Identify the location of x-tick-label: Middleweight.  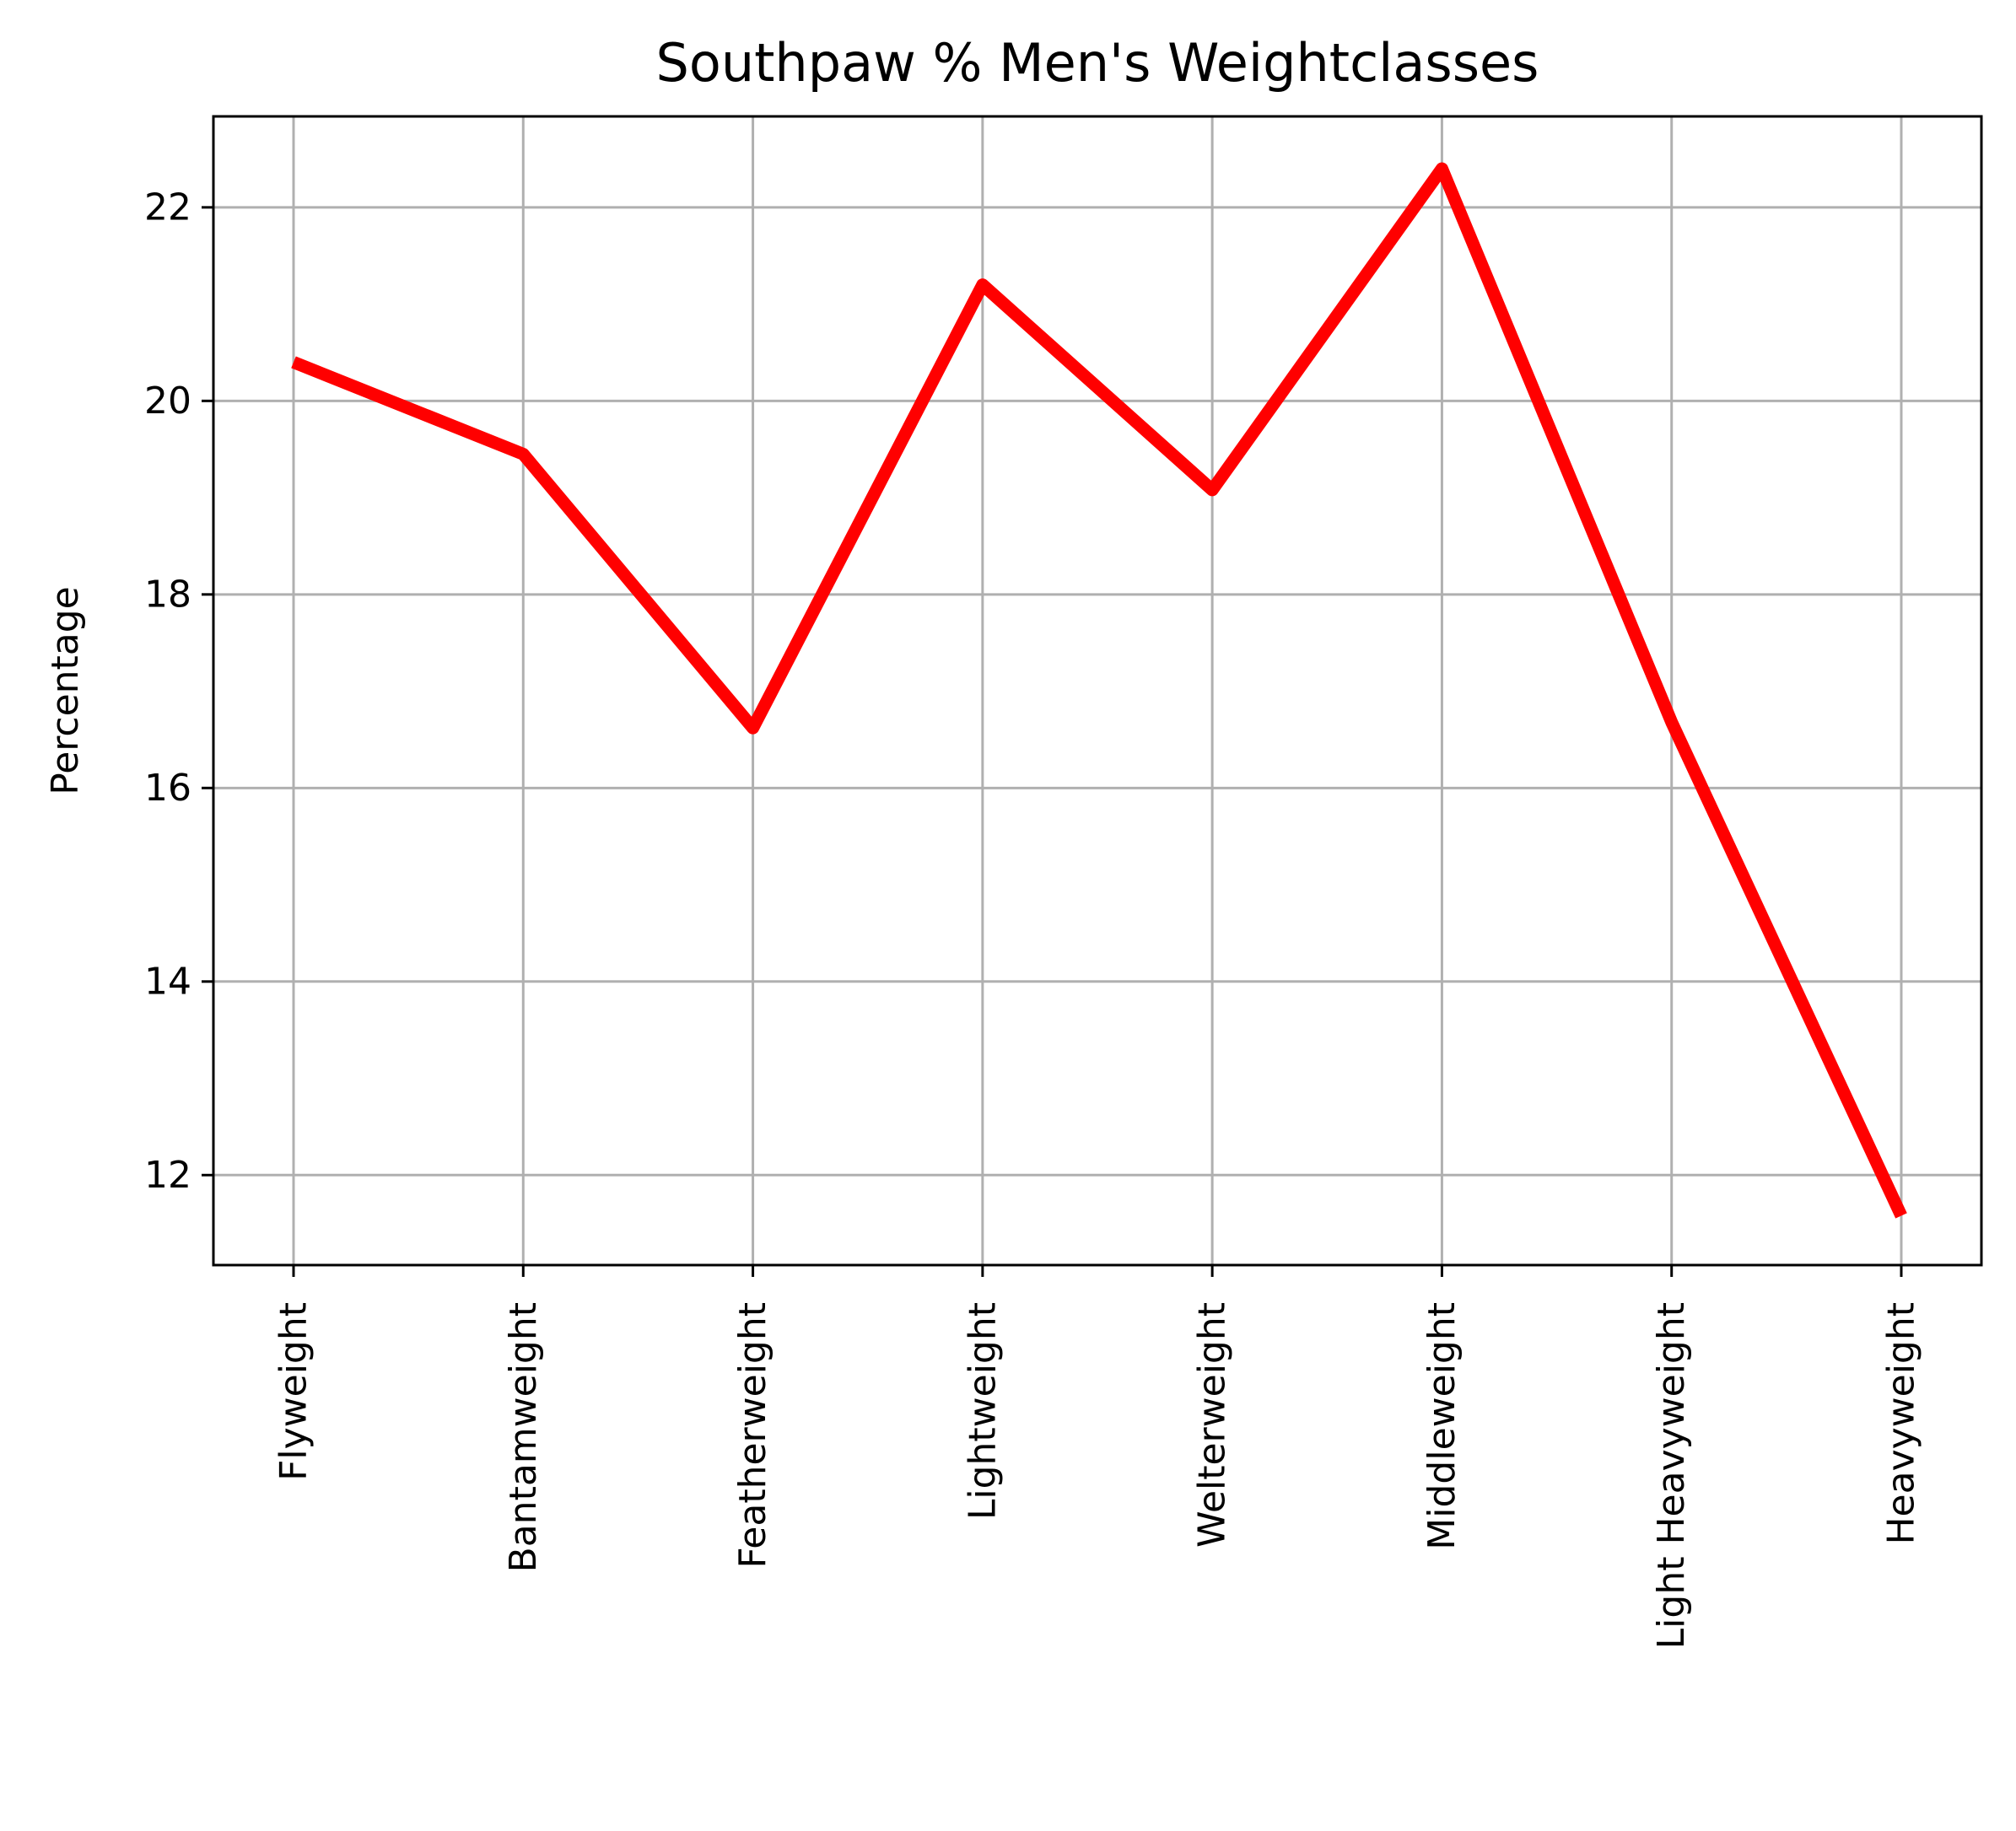
(1441, 1426).